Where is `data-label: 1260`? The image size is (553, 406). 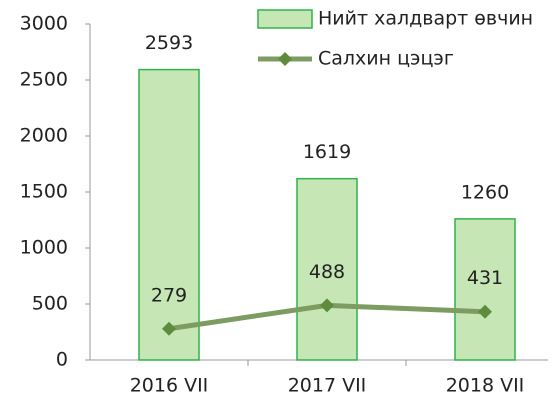
data-label: 1260 is located at coordinates (485, 192).